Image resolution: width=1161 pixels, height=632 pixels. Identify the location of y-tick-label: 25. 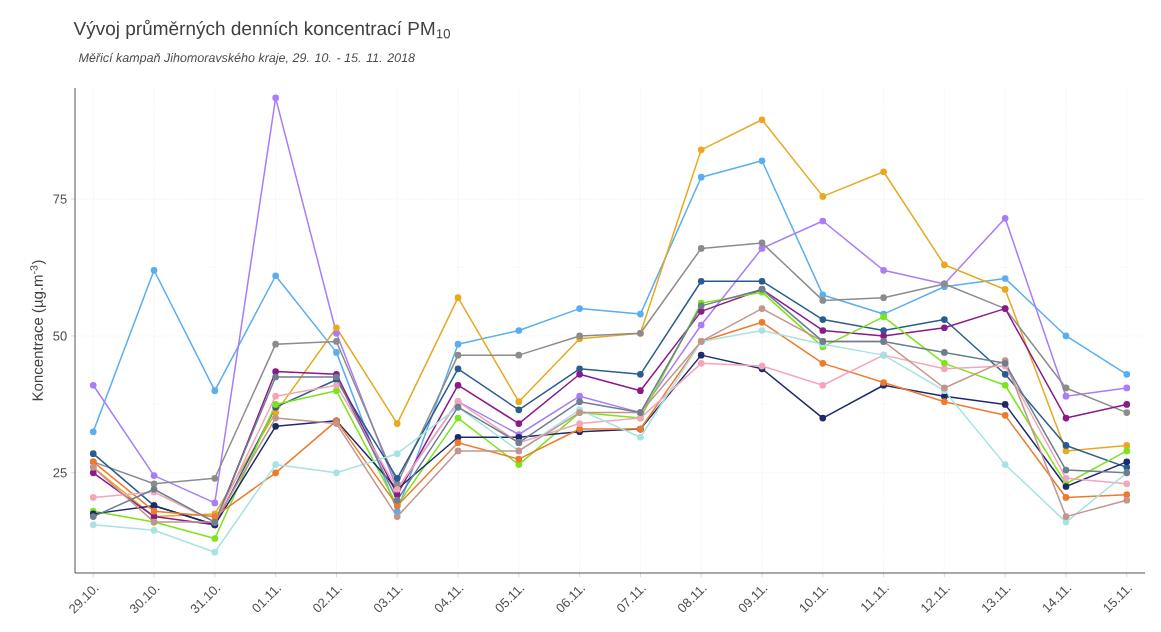
(60, 473).